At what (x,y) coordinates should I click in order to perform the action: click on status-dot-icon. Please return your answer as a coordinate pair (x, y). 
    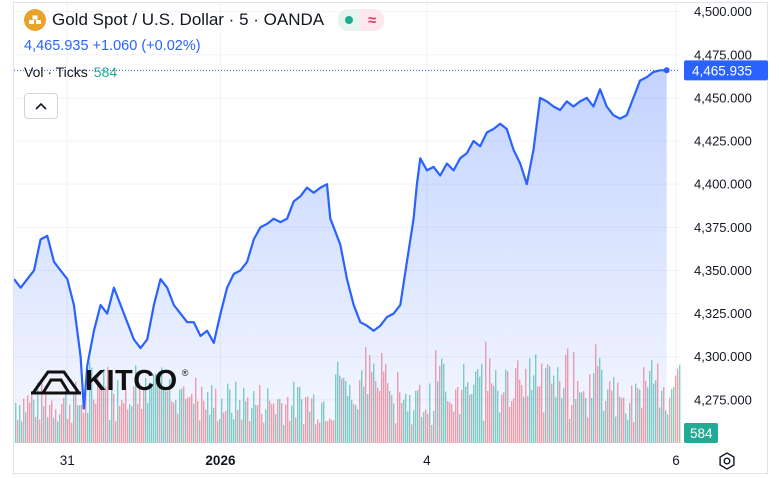
    Looking at the image, I should click on (349, 20).